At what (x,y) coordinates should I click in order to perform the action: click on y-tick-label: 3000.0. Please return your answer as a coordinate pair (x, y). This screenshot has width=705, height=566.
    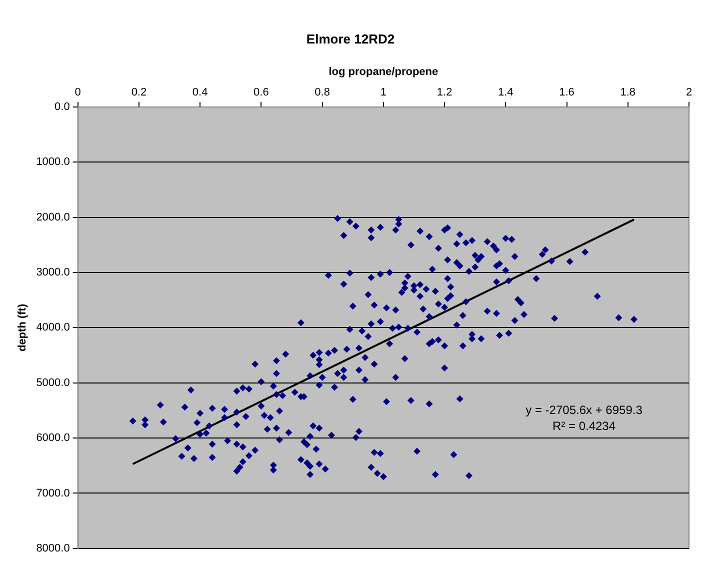
    Looking at the image, I should click on (53, 272).